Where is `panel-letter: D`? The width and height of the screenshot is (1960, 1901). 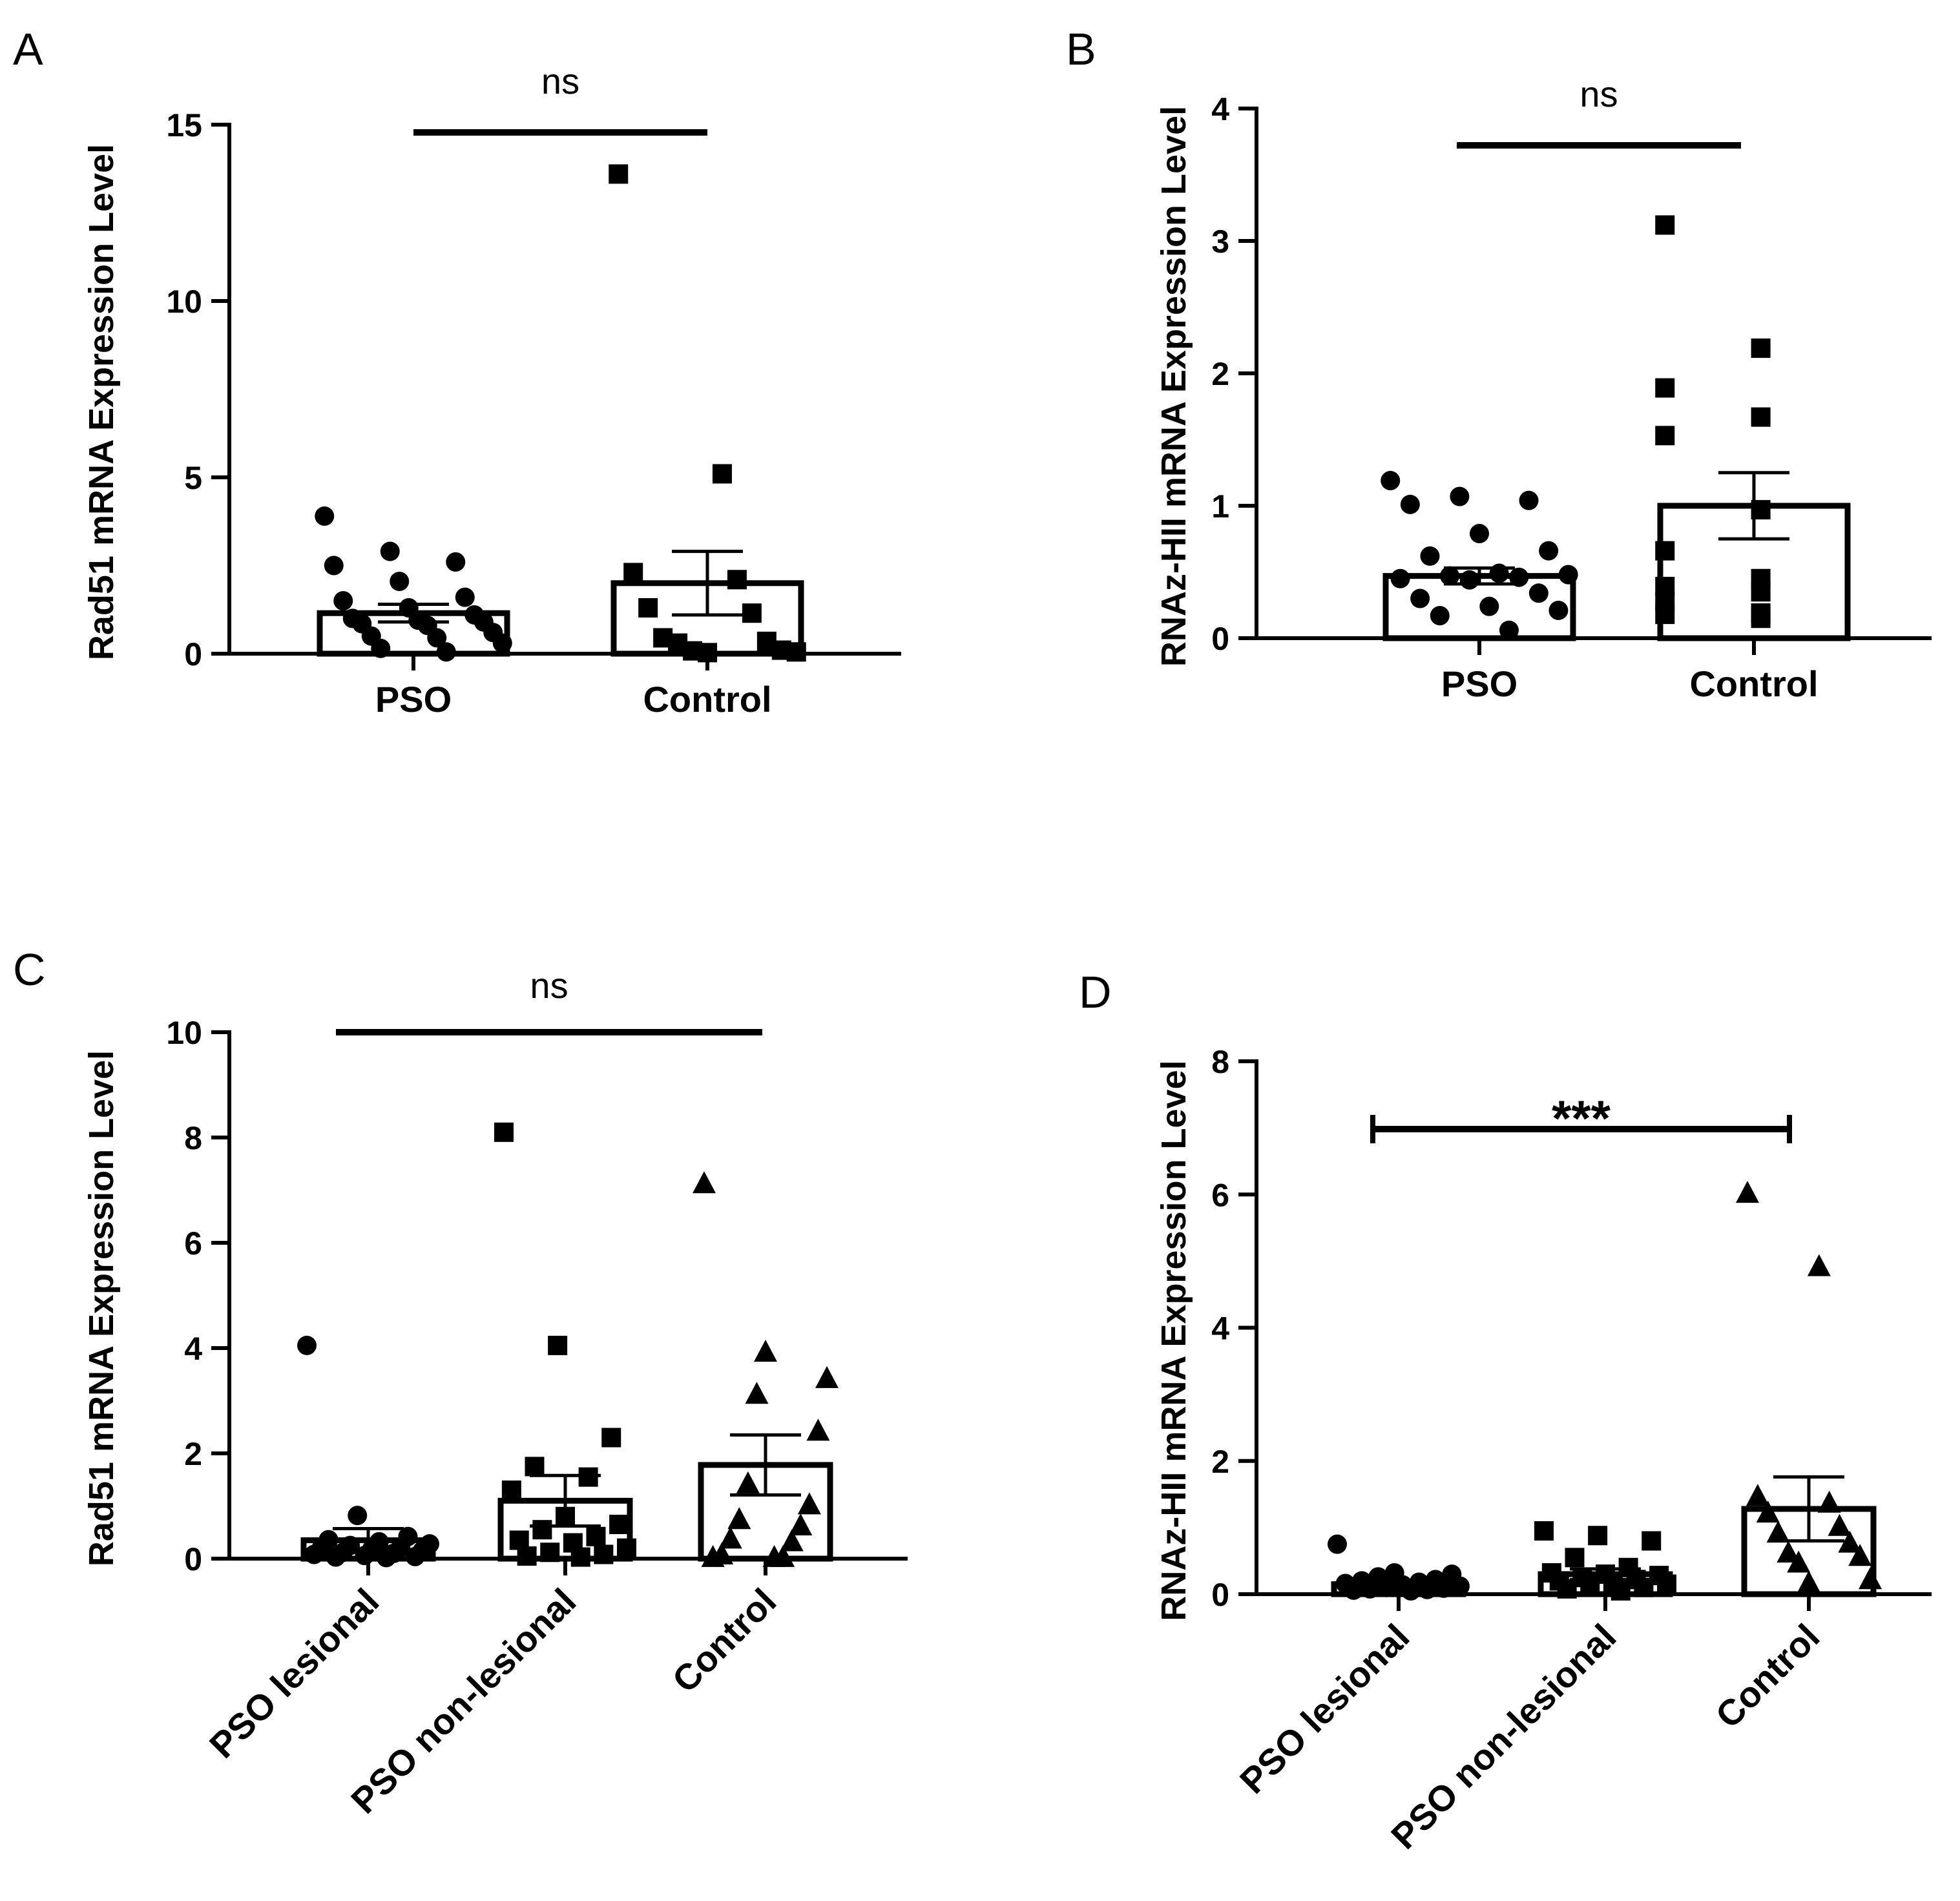
panel-letter: D is located at coordinates (1095, 992).